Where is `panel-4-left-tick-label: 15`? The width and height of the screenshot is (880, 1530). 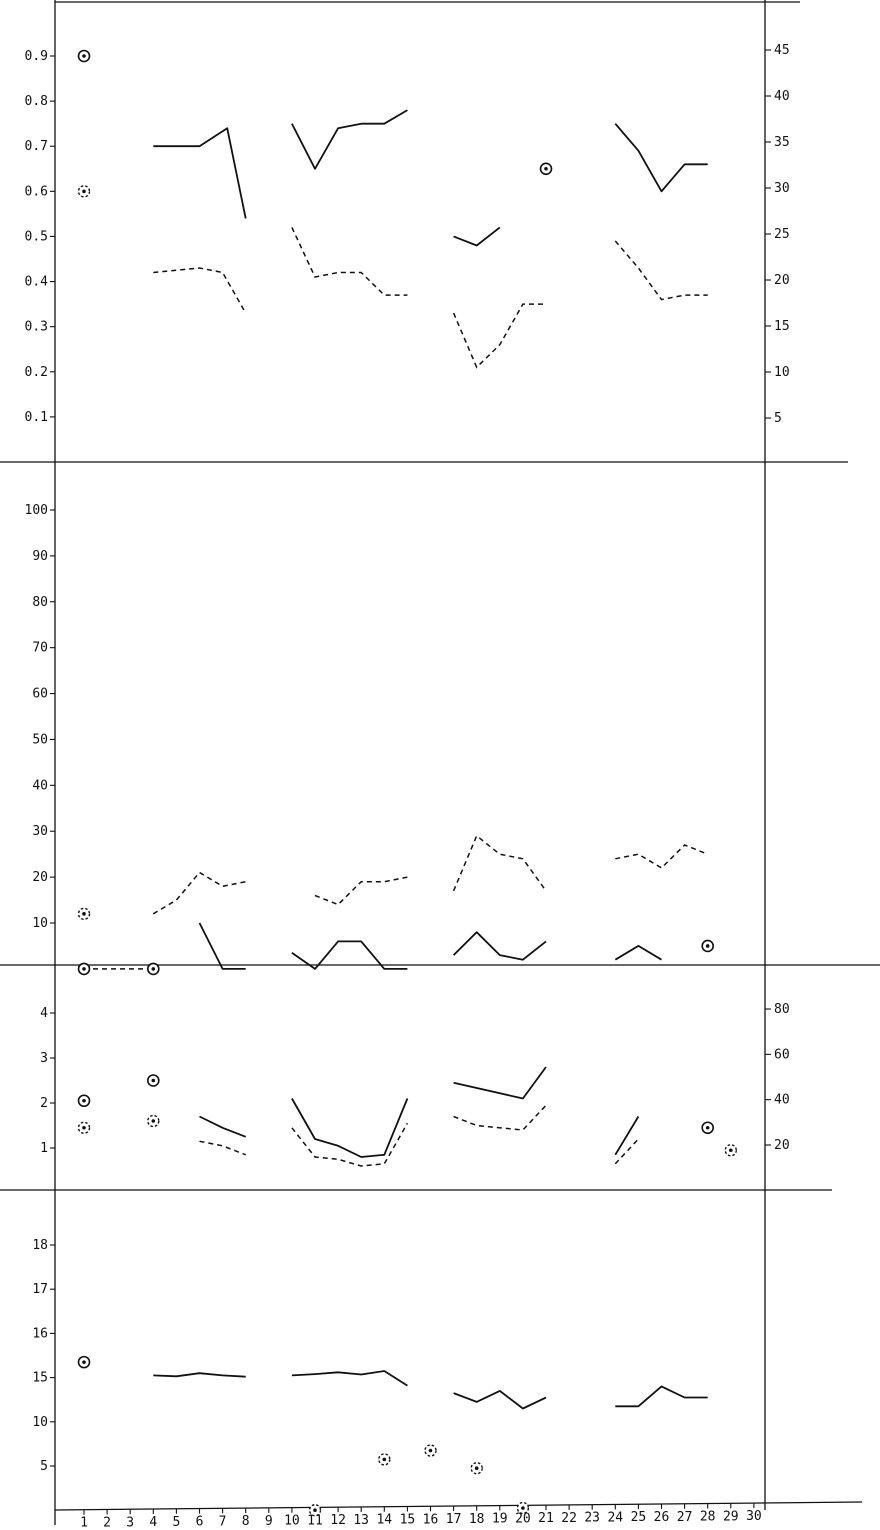
panel-4-left-tick-label: 15 is located at coordinates (40, 1378).